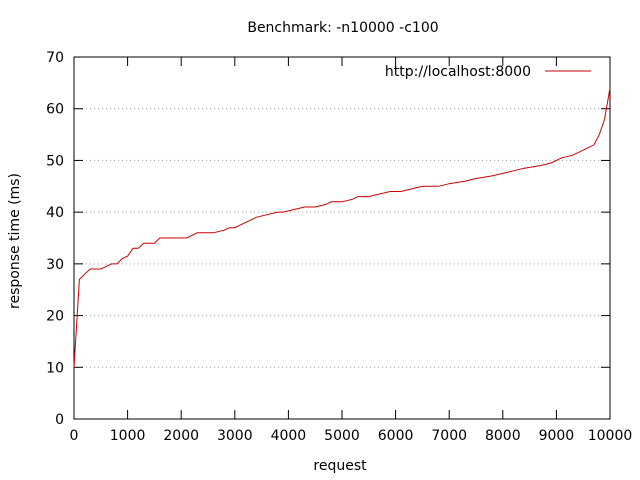  Describe the element at coordinates (55, 265) in the screenshot. I see `y-tick-label: 30` at that location.